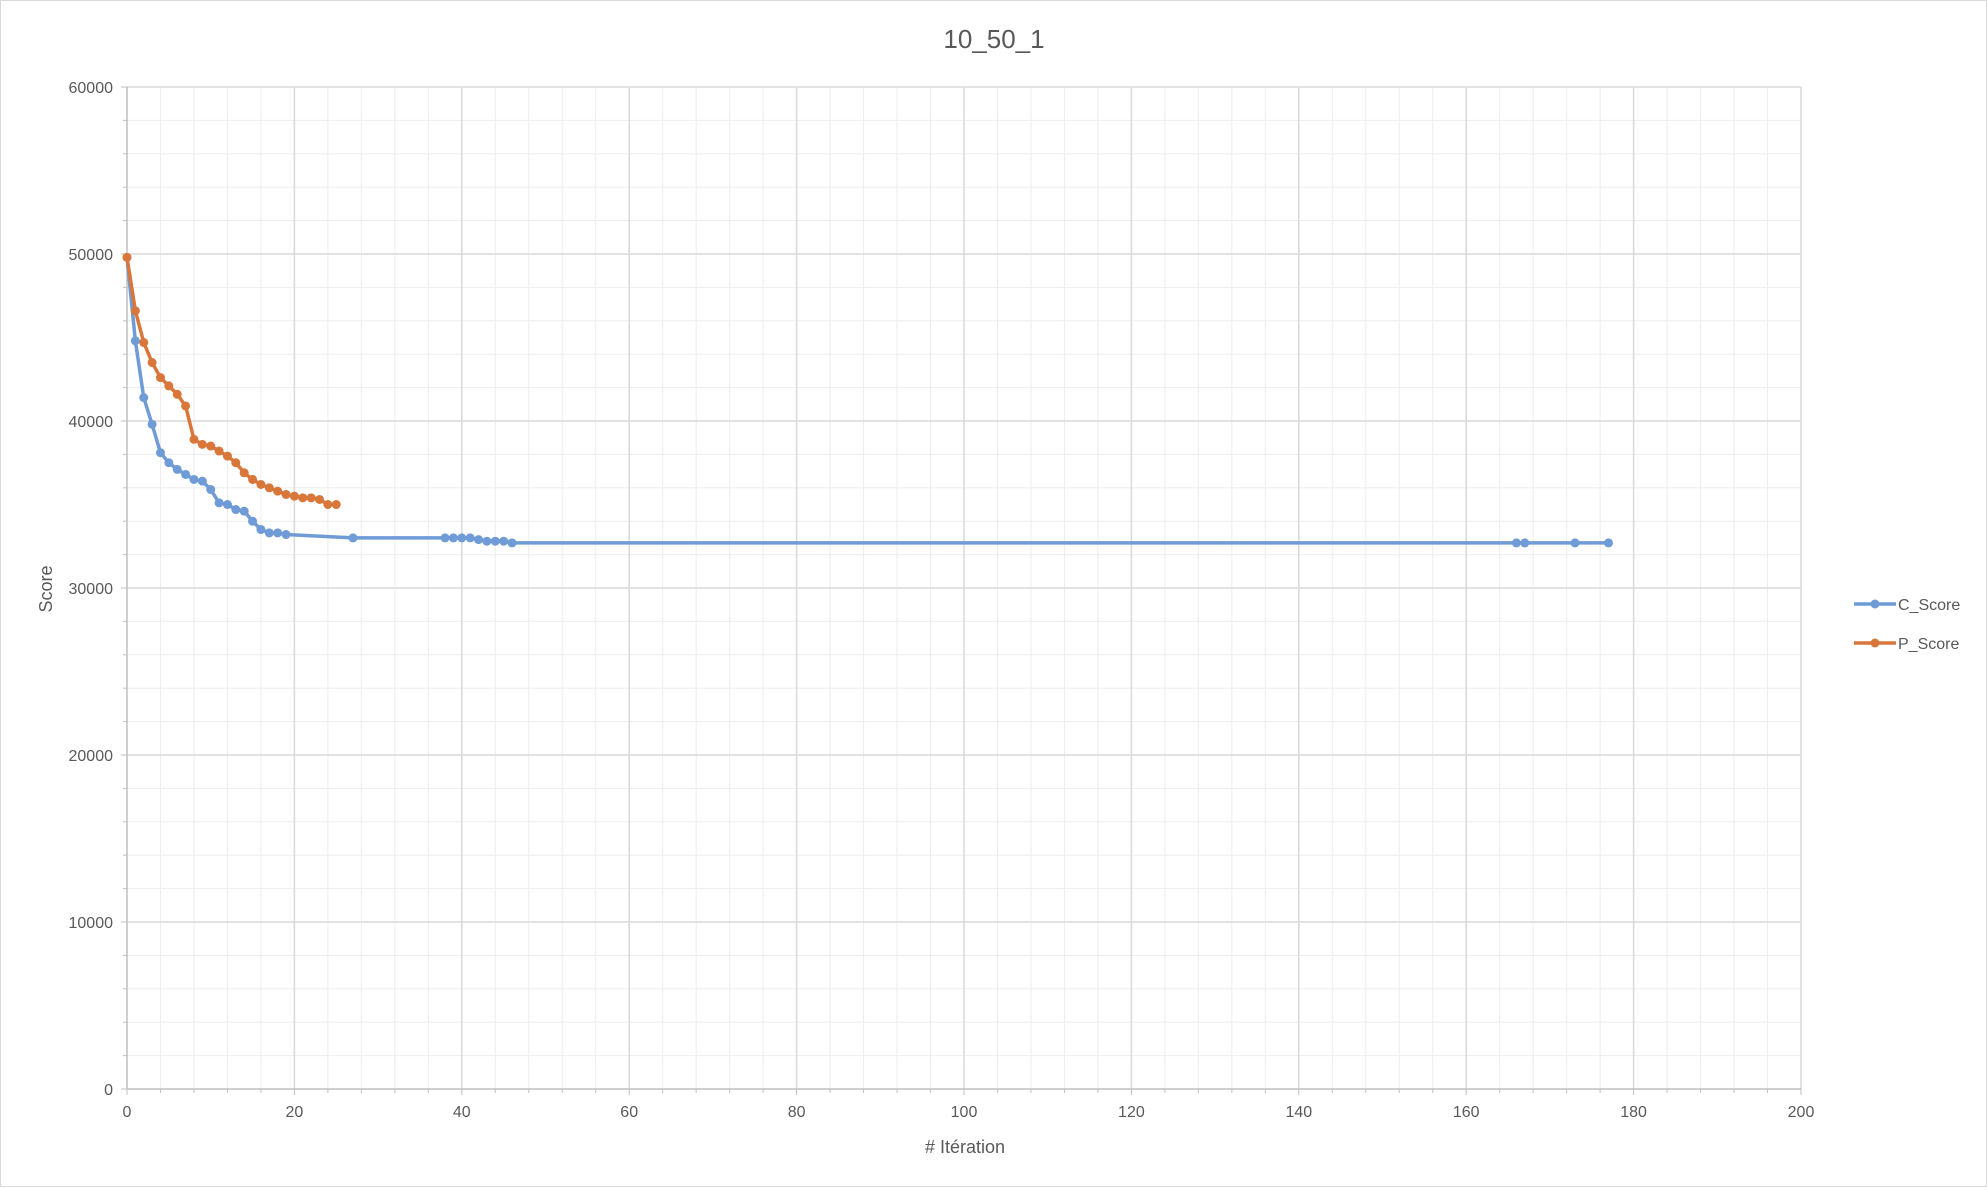 The height and width of the screenshot is (1188, 1987). What do you see at coordinates (1928, 644) in the screenshot?
I see `legend-label: P_Score` at bounding box center [1928, 644].